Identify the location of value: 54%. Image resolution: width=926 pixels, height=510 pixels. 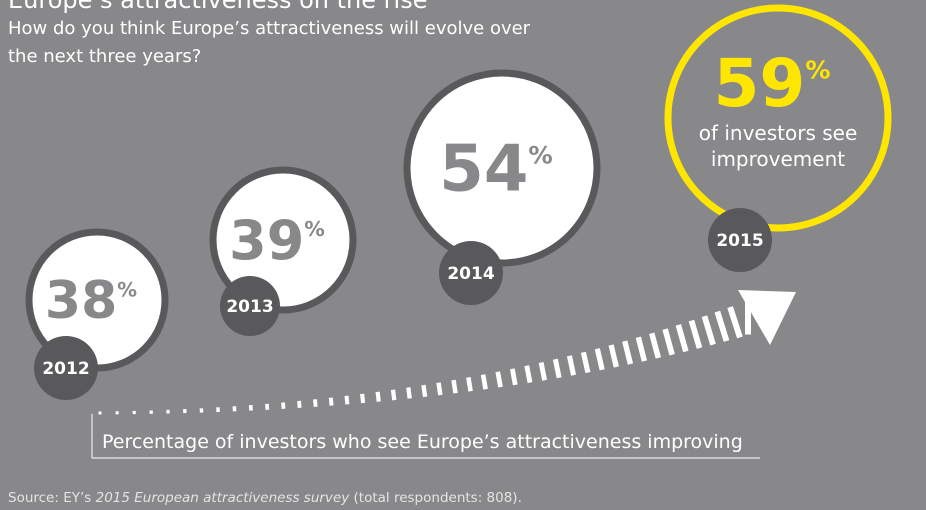
(495, 169).